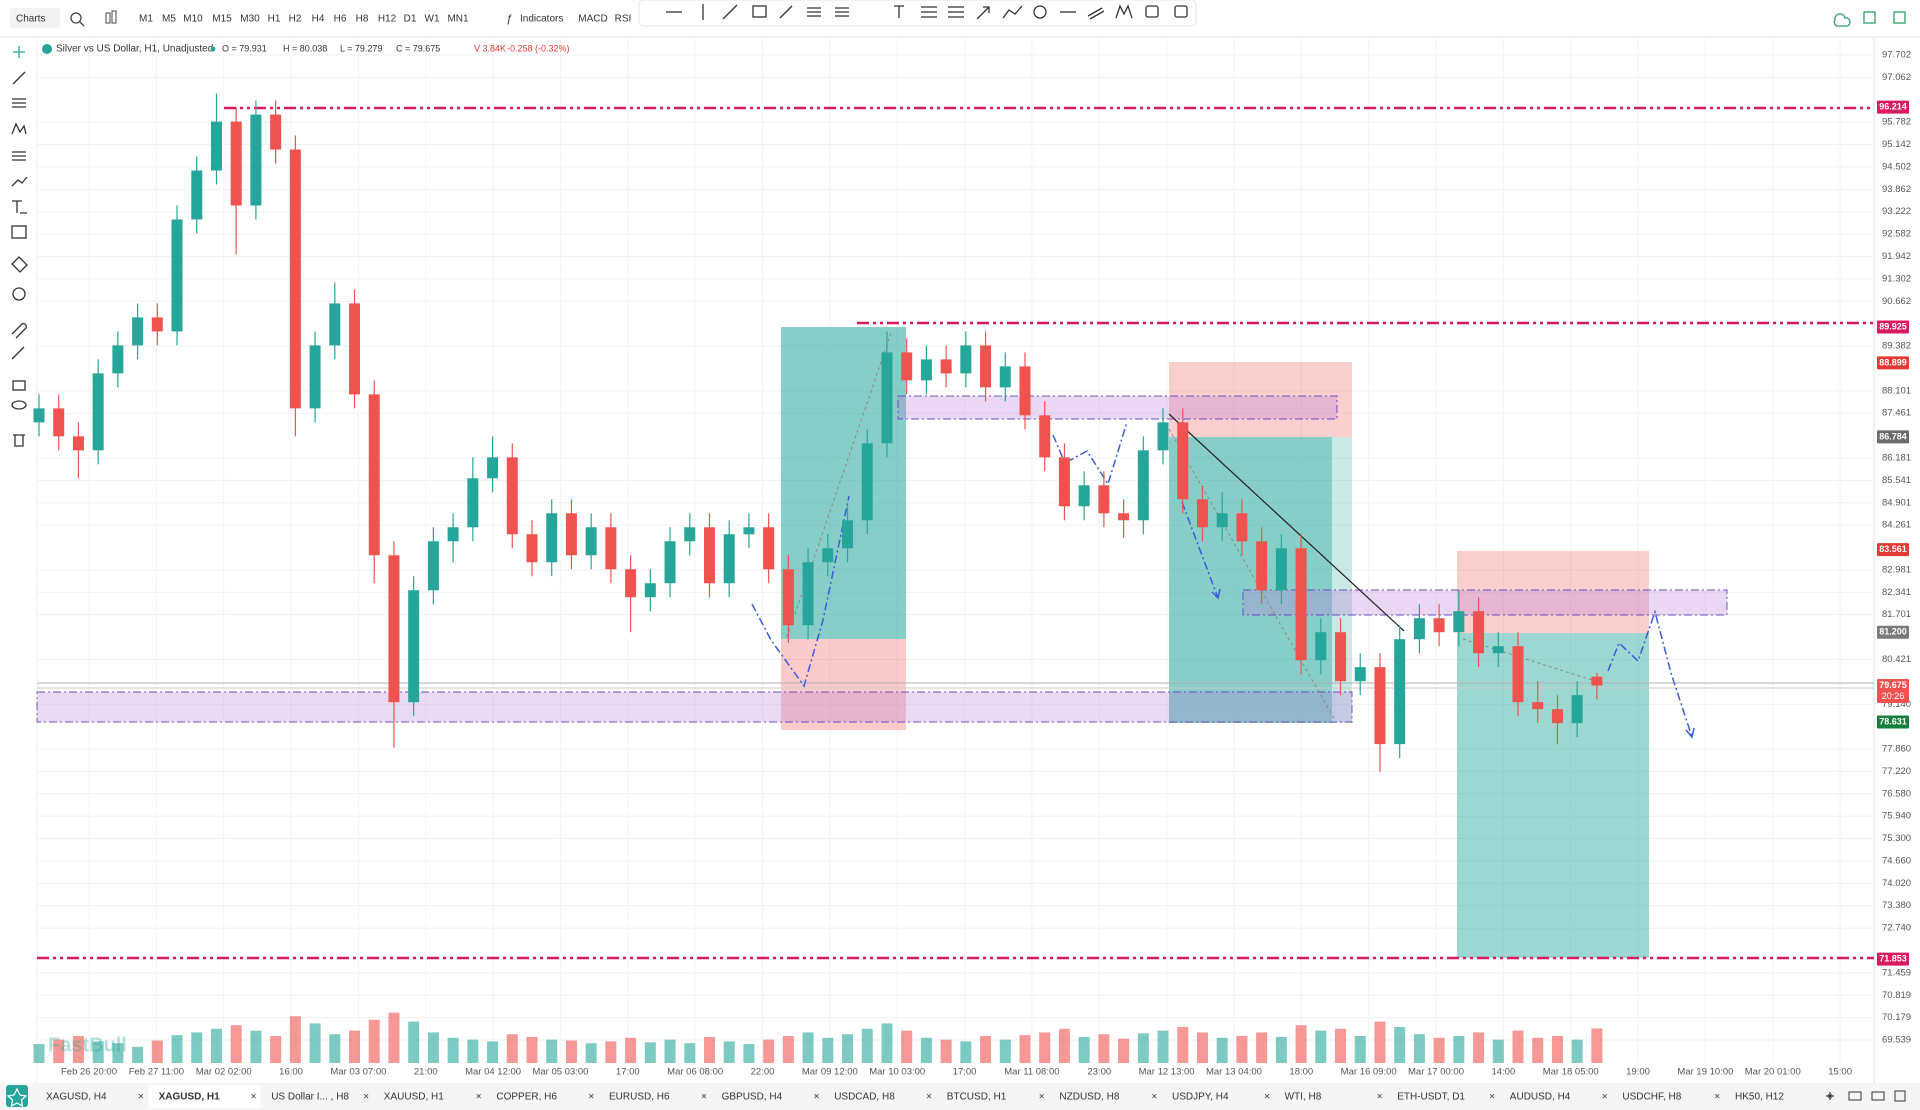 The width and height of the screenshot is (1920, 1110). I want to click on y-tick-label: 73.380, so click(1896, 905).